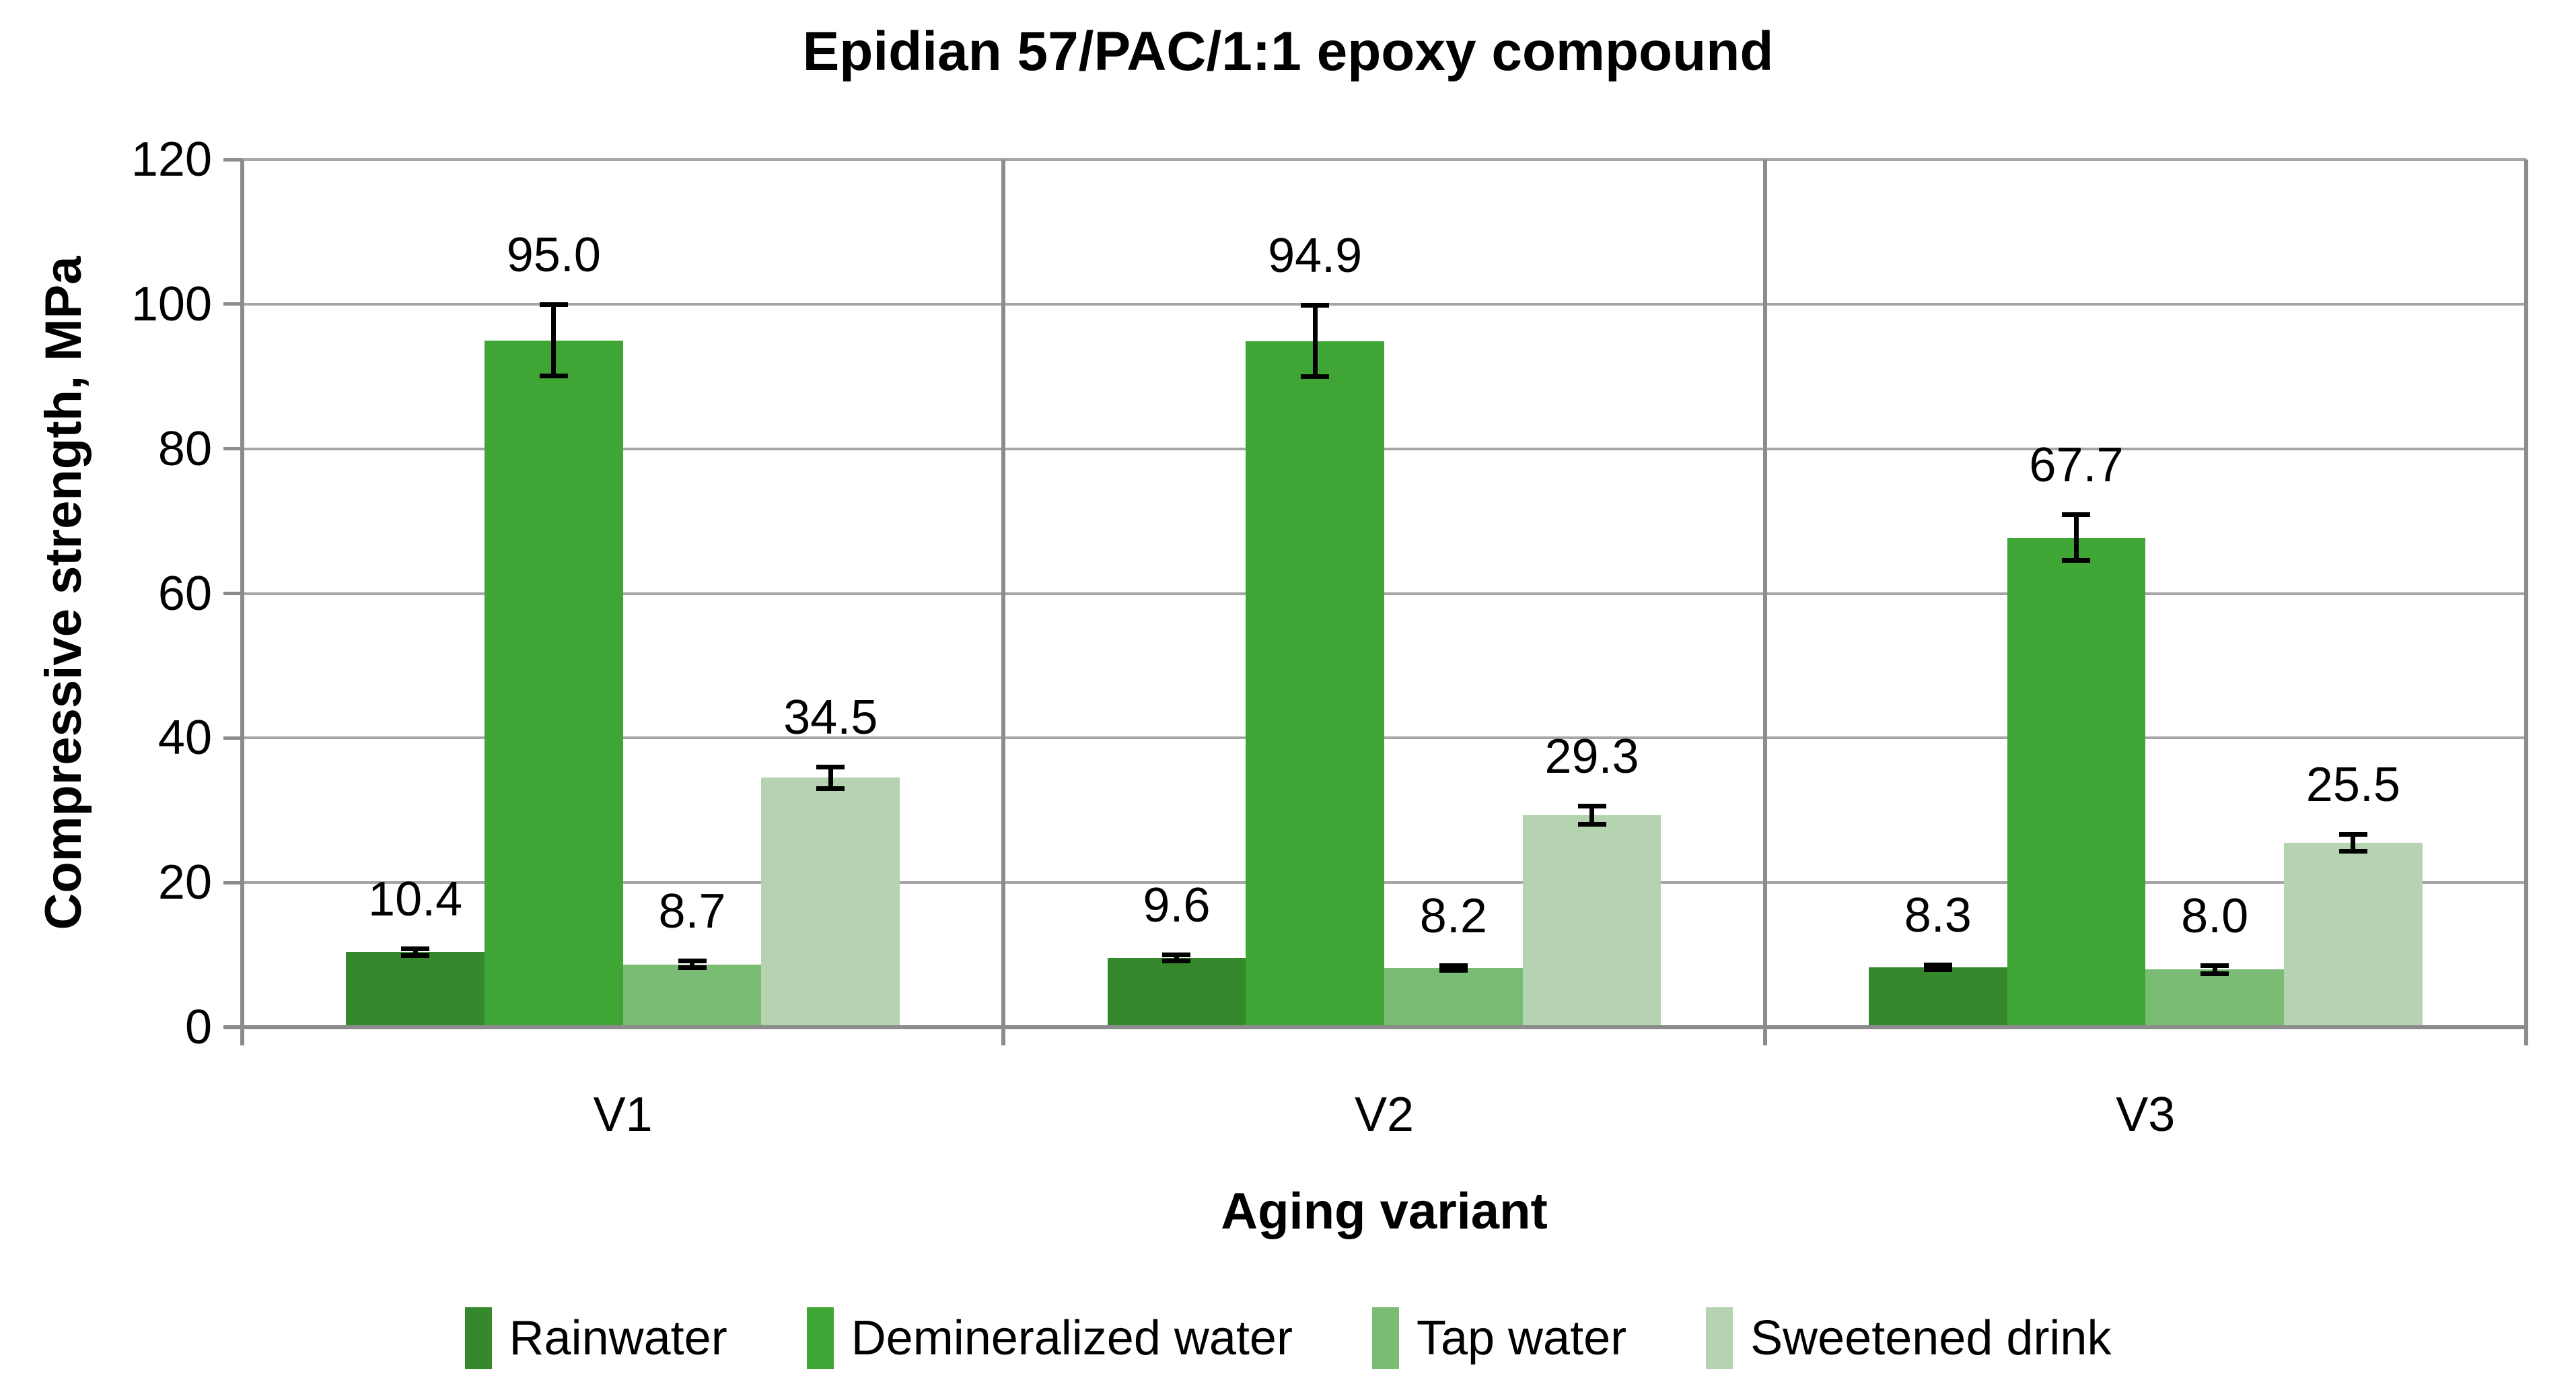 Image resolution: width=2576 pixels, height=1384 pixels. Describe the element at coordinates (184, 448) in the screenshot. I see `y-tick-label: 80` at that location.